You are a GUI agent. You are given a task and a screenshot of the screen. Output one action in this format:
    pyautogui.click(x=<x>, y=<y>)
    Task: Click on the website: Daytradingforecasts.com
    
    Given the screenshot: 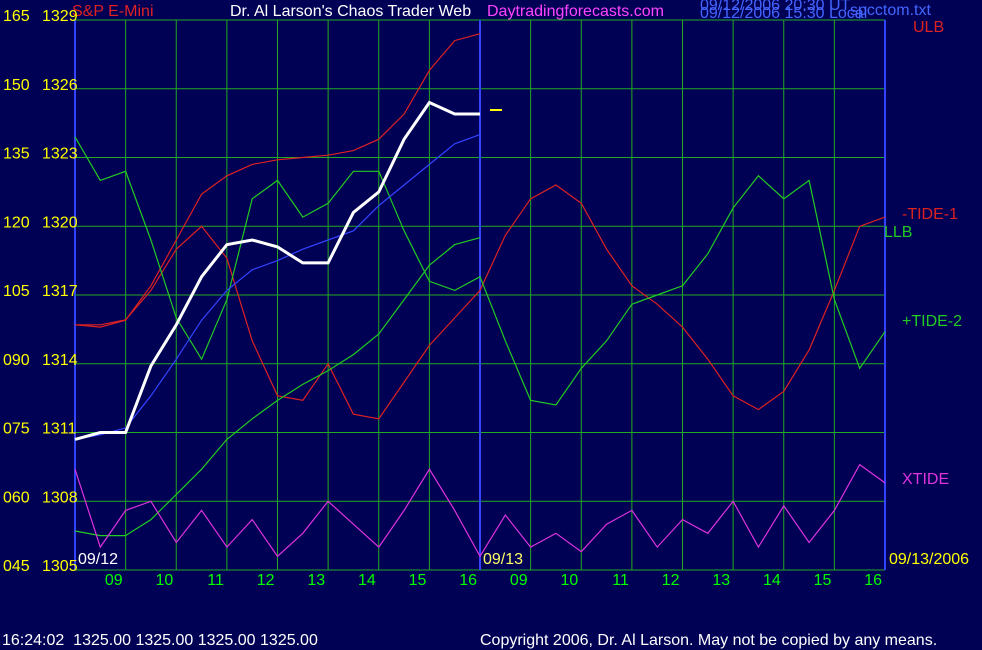 What is the action you would take?
    pyautogui.click(x=575, y=11)
    